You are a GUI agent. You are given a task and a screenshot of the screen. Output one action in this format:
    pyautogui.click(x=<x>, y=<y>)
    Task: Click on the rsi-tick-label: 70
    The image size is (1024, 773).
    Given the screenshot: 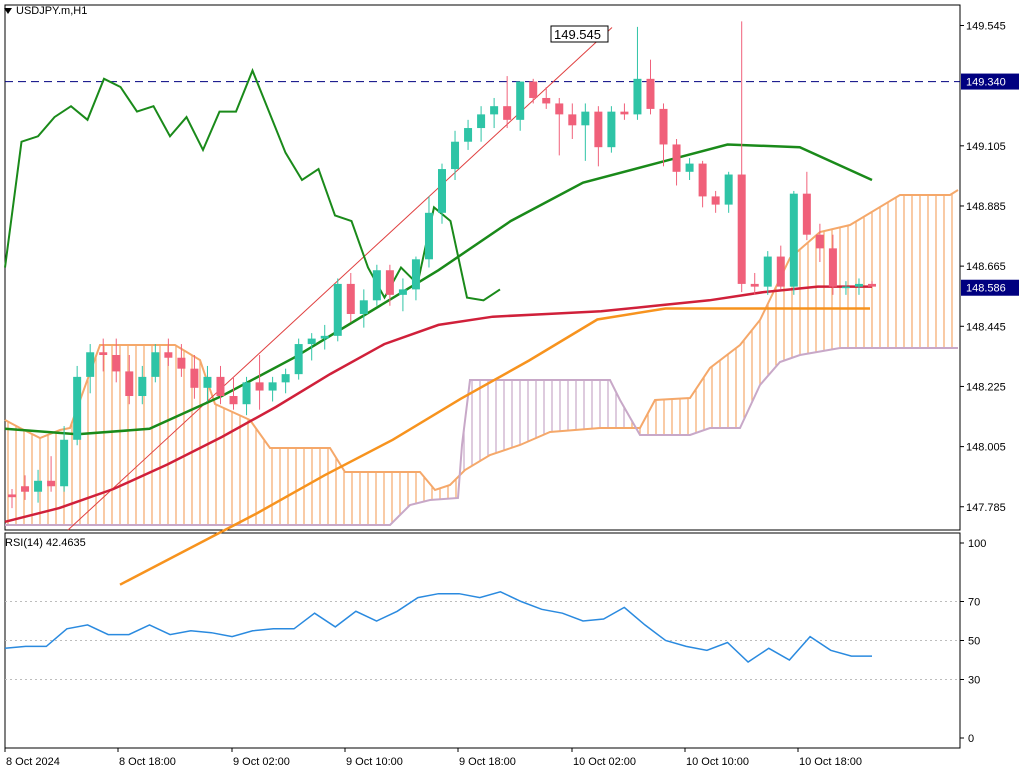 What is the action you would take?
    pyautogui.click(x=974, y=603)
    